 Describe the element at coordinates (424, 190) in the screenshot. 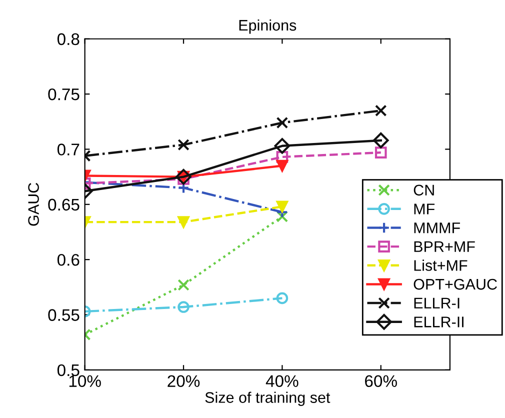

I see `legend-label: CN` at that location.